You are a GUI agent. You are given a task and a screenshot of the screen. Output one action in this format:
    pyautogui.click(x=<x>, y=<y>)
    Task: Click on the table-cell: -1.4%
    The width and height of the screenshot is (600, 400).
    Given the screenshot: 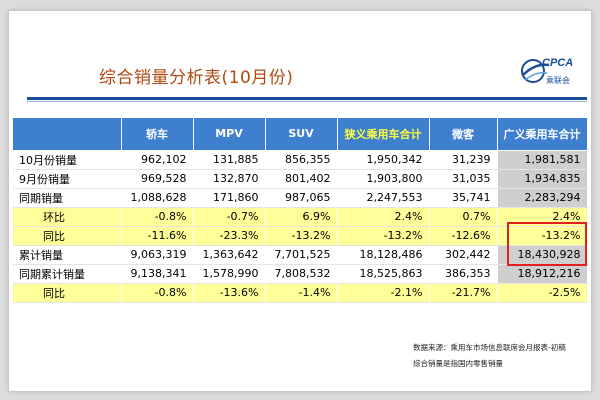 What is the action you would take?
    pyautogui.click(x=301, y=293)
    